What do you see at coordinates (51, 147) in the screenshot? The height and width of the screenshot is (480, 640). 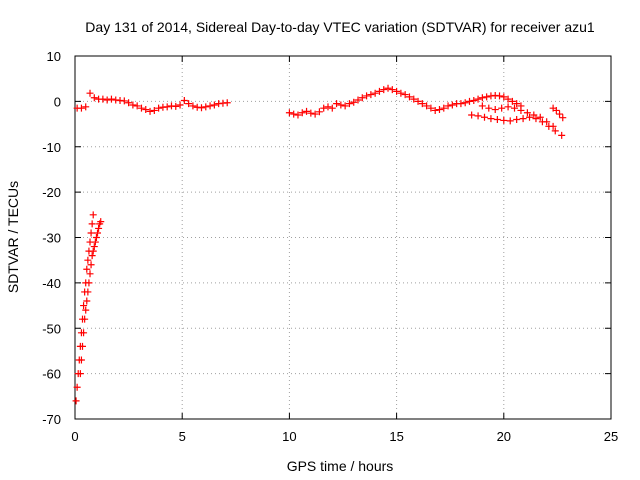 I see `y-tick-label: -10` at bounding box center [51, 147].